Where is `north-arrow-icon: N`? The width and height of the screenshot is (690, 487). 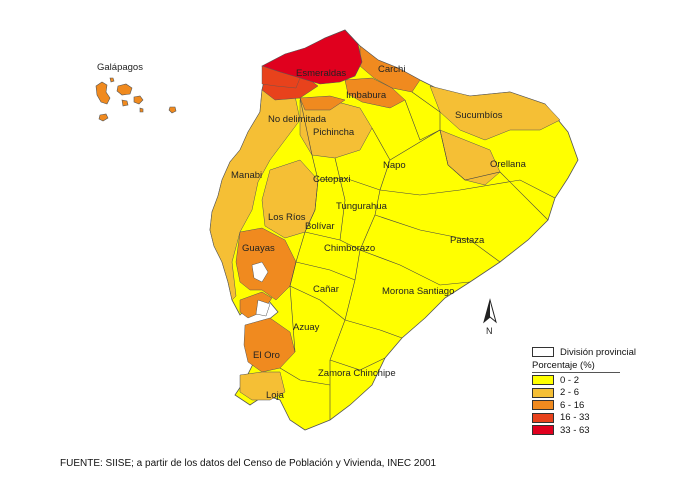
north-arrow-icon: N is located at coordinates (490, 317).